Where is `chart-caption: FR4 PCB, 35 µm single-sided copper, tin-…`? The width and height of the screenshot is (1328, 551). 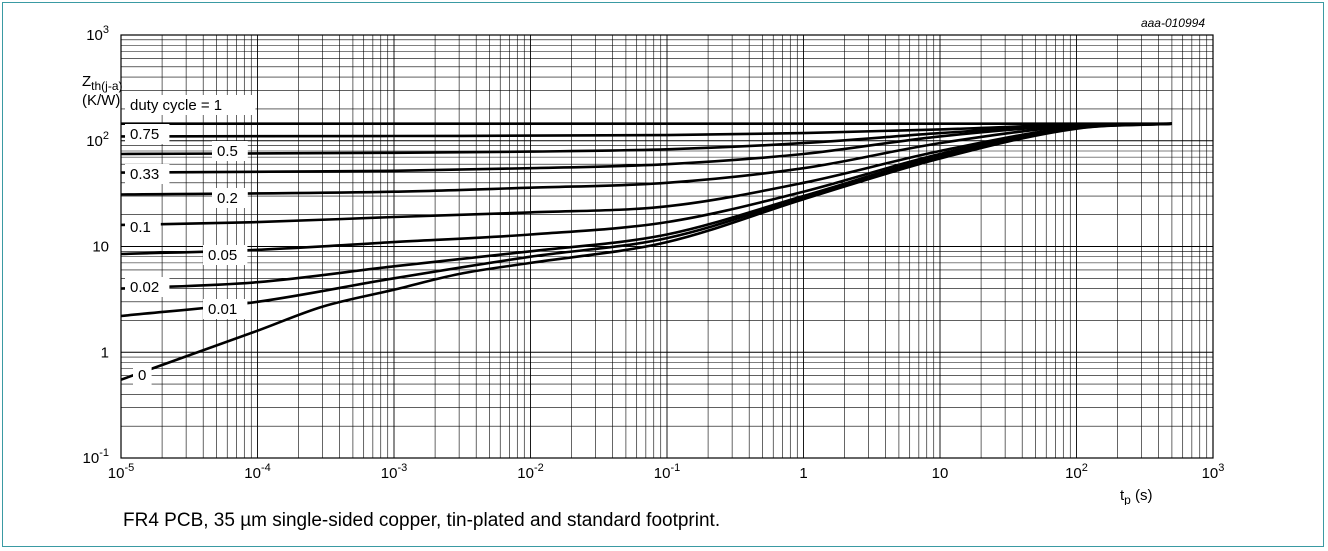
chart-caption: FR4 PCB, 35 µm single-sided copper, tin-… is located at coordinates (422, 520).